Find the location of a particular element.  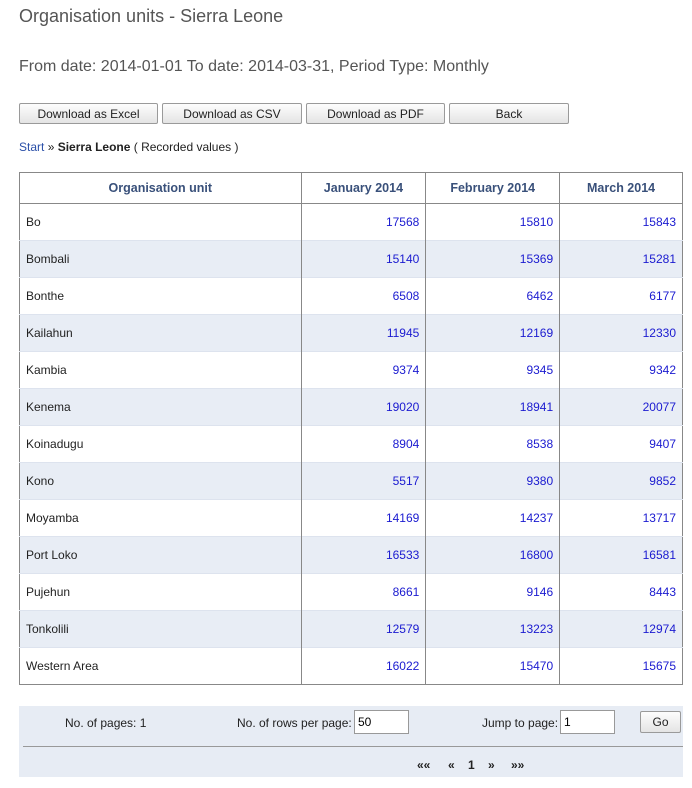

pages-count-label: No. of pages: 1 is located at coordinates (106, 723).